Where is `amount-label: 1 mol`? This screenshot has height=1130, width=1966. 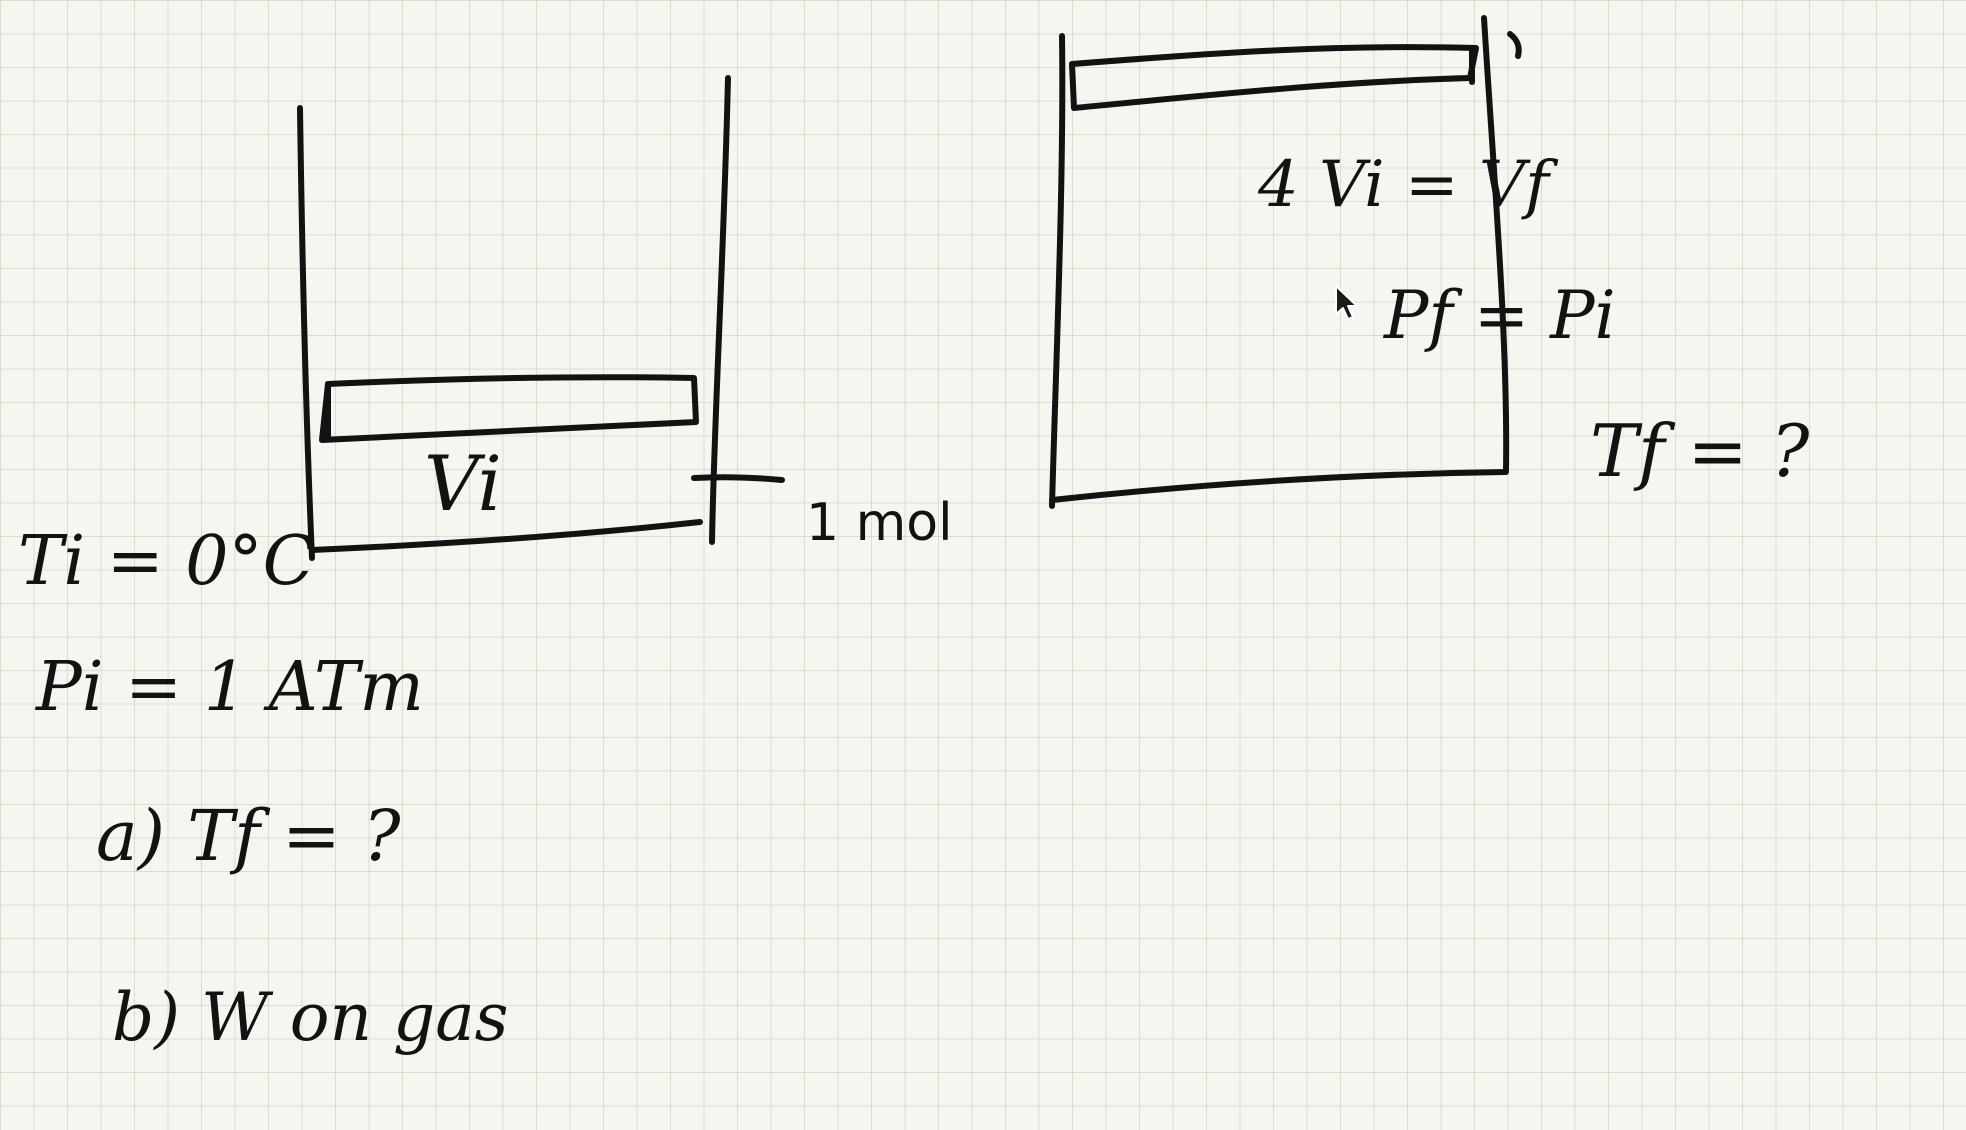
amount-label: 1 mol is located at coordinates (879, 523).